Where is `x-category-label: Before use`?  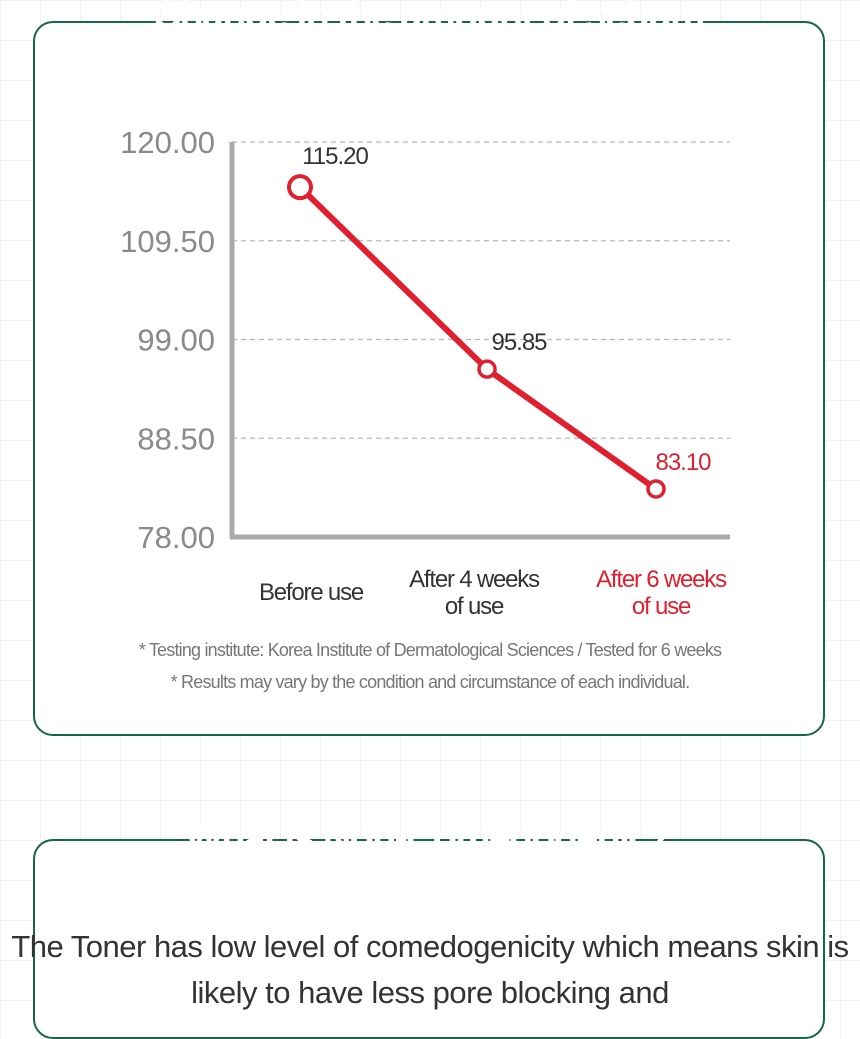
x-category-label: Before use is located at coordinates (311, 592).